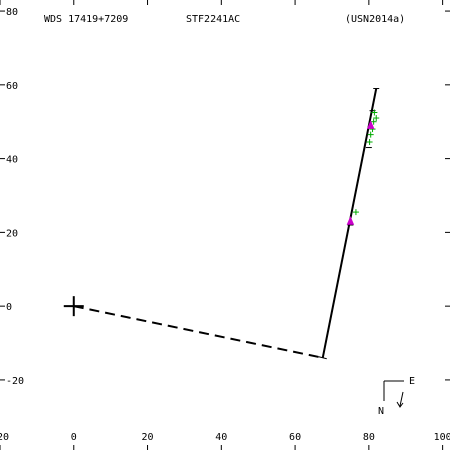 Image resolution: width=450 pixels, height=450 pixels. What do you see at coordinates (442, 437) in the screenshot?
I see `x-tick-label: 100` at bounding box center [442, 437].